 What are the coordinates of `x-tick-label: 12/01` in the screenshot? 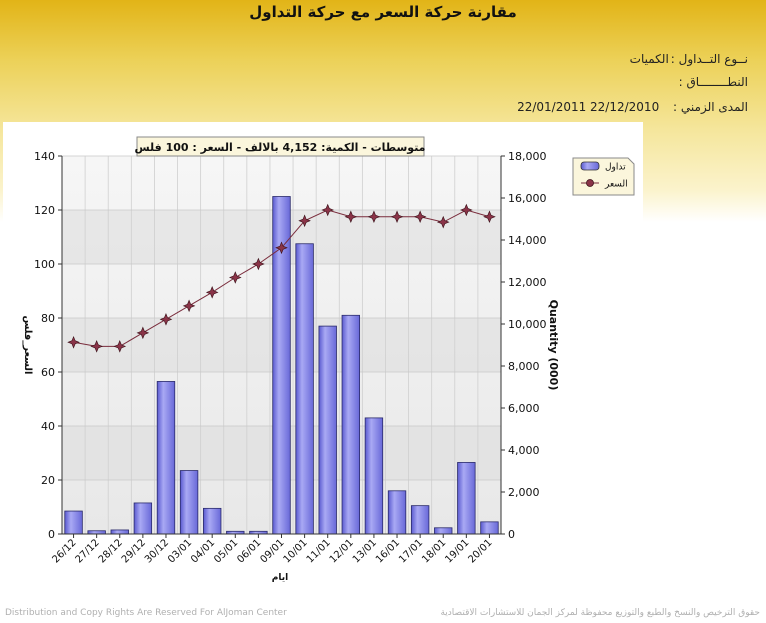 It's located at (342, 551).